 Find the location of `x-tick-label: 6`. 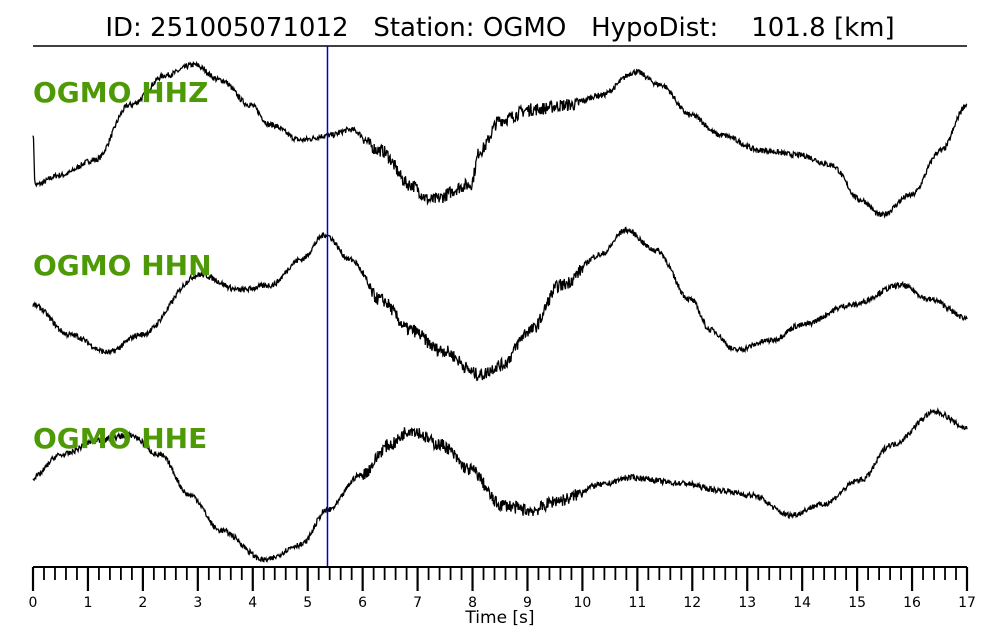

x-tick-label: 6 is located at coordinates (362, 603).